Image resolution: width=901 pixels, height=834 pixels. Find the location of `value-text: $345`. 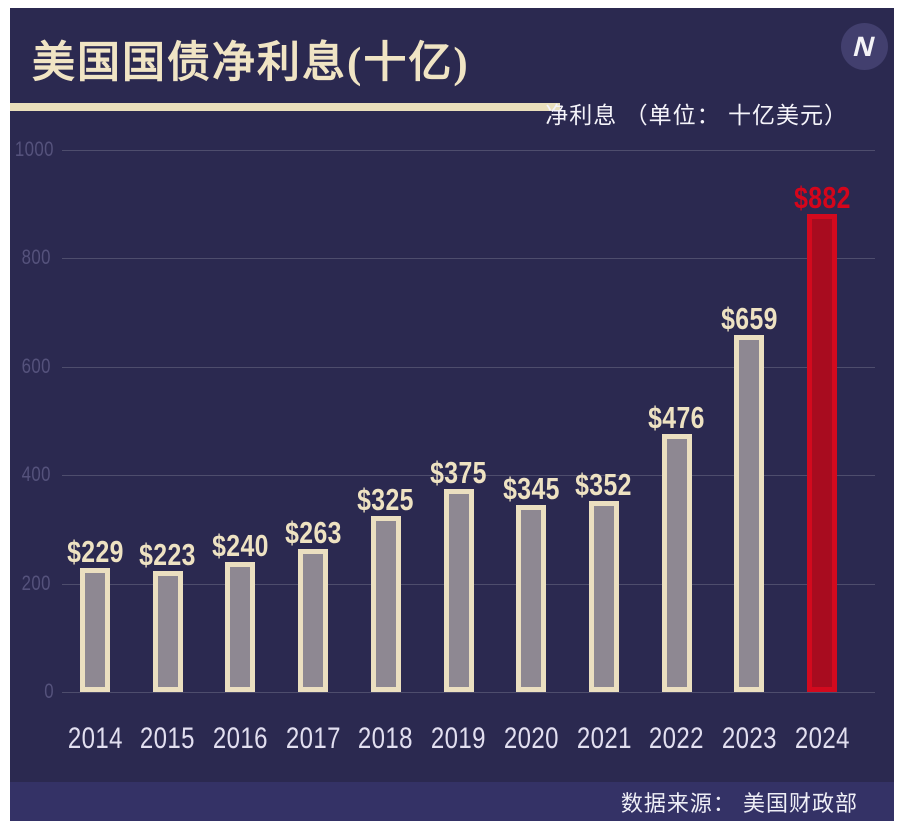

value-text: $345 is located at coordinates (531, 488).